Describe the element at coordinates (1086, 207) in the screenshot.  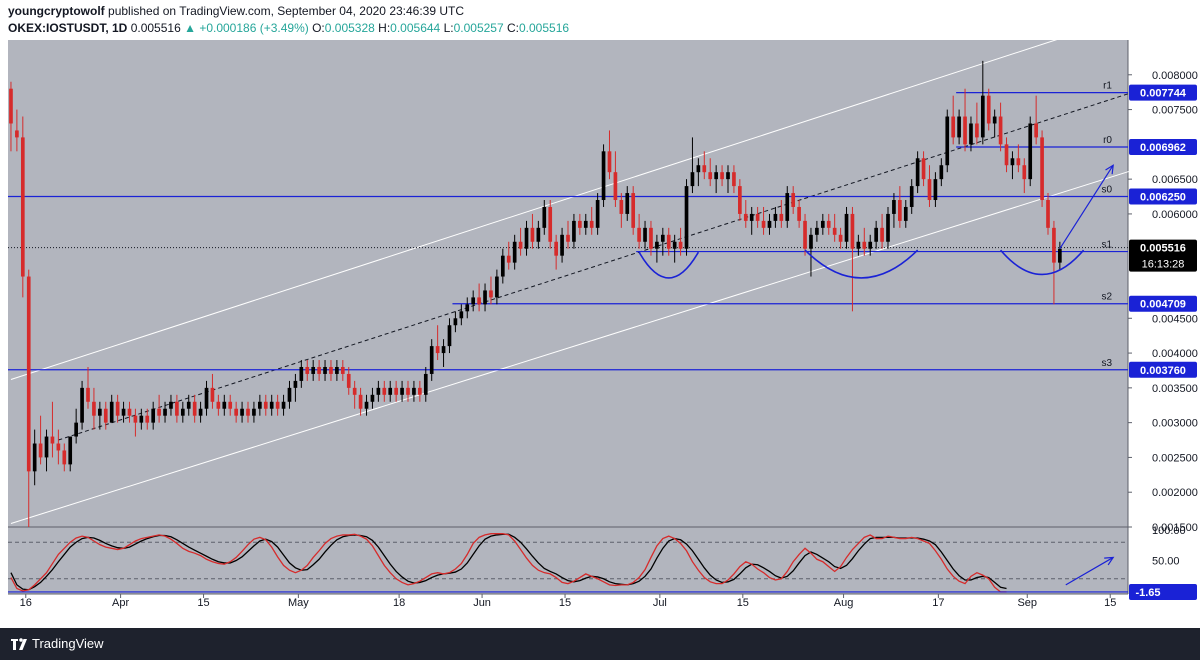
I see `projection-arrow` at that location.